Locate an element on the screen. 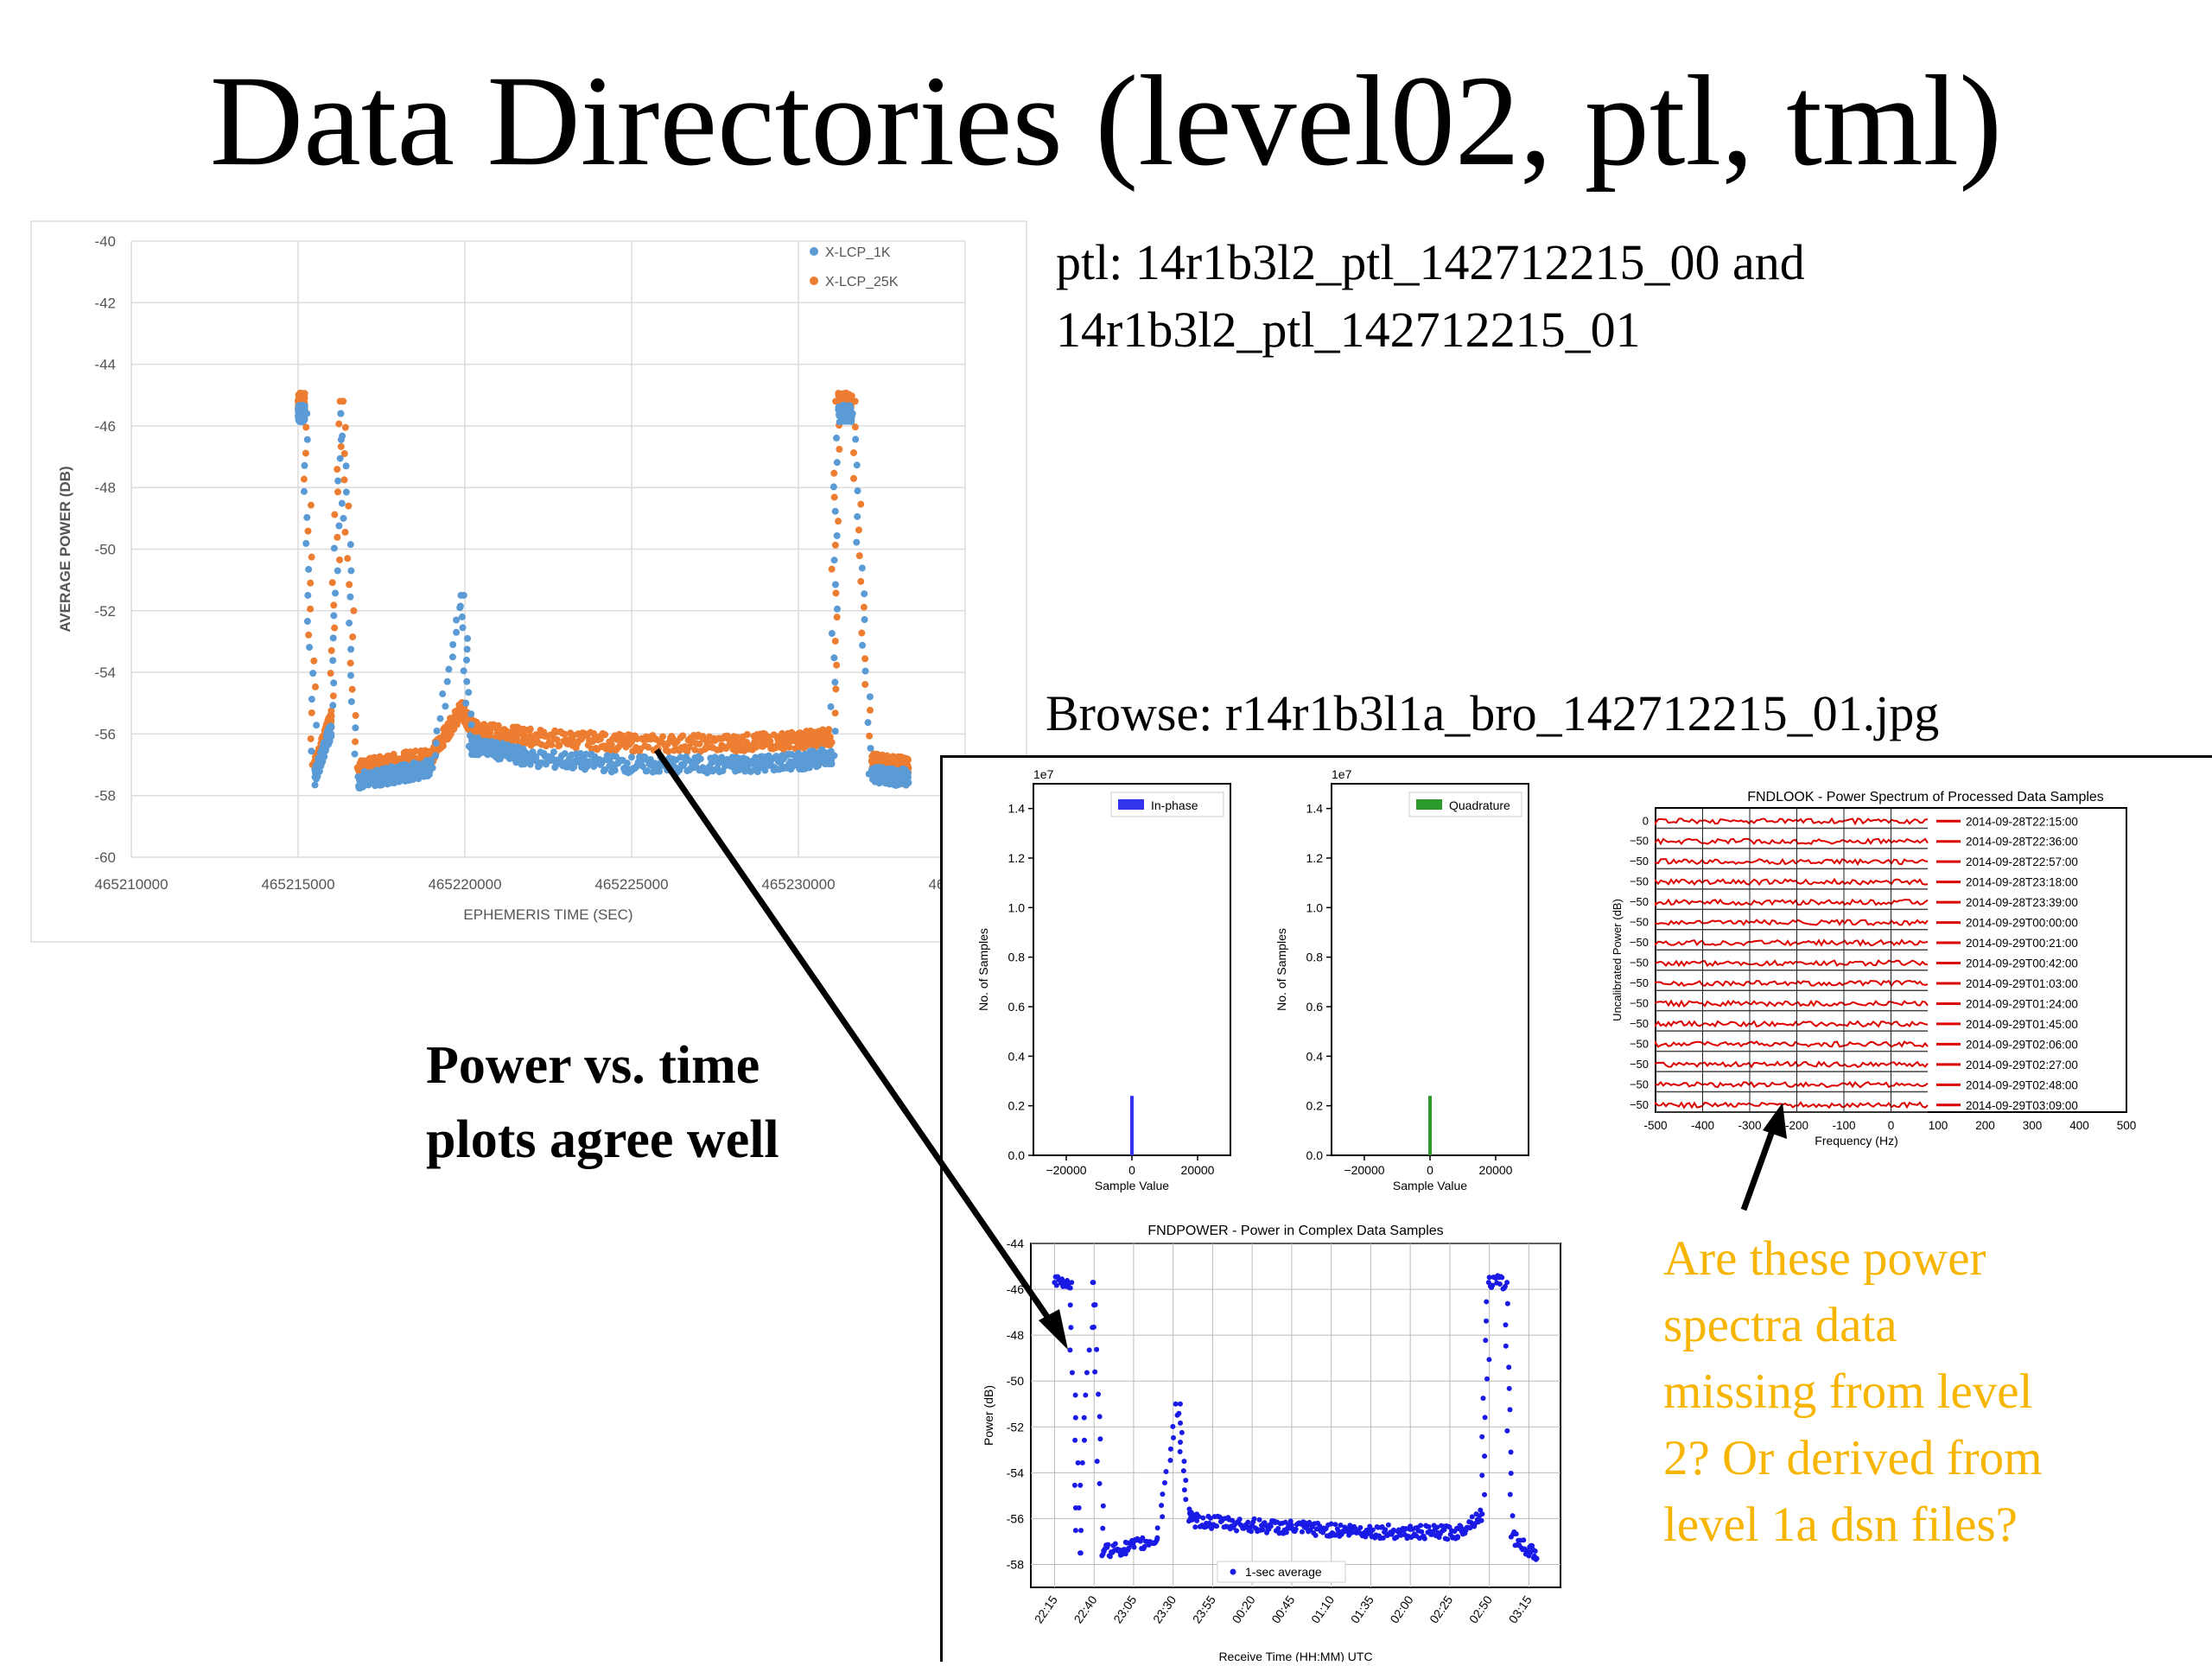 The image size is (2212, 1666). x-tick-label: 465215000 is located at coordinates (297, 884).